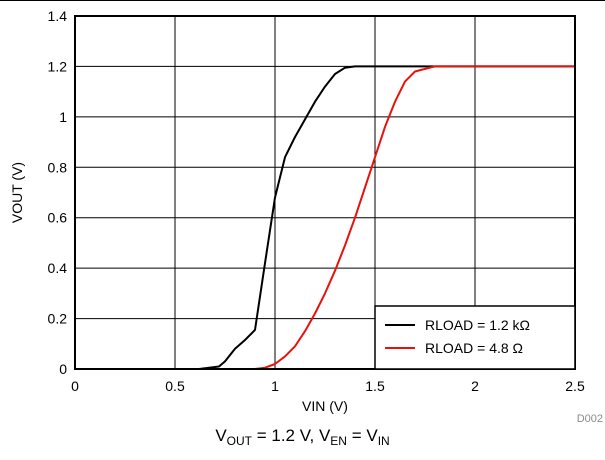 The width and height of the screenshot is (605, 460). I want to click on x-tick-label: 0.5, so click(175, 386).